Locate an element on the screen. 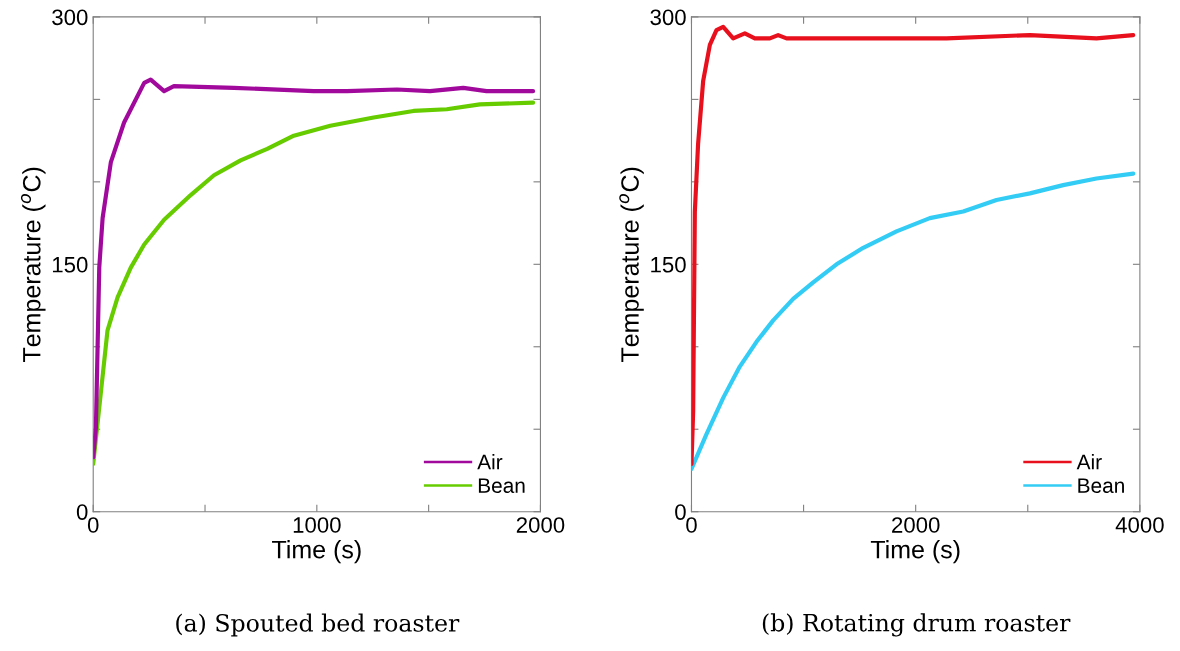 The height and width of the screenshot is (651, 1180). text: (b) Rotating drum roaster is located at coordinates (916, 625).